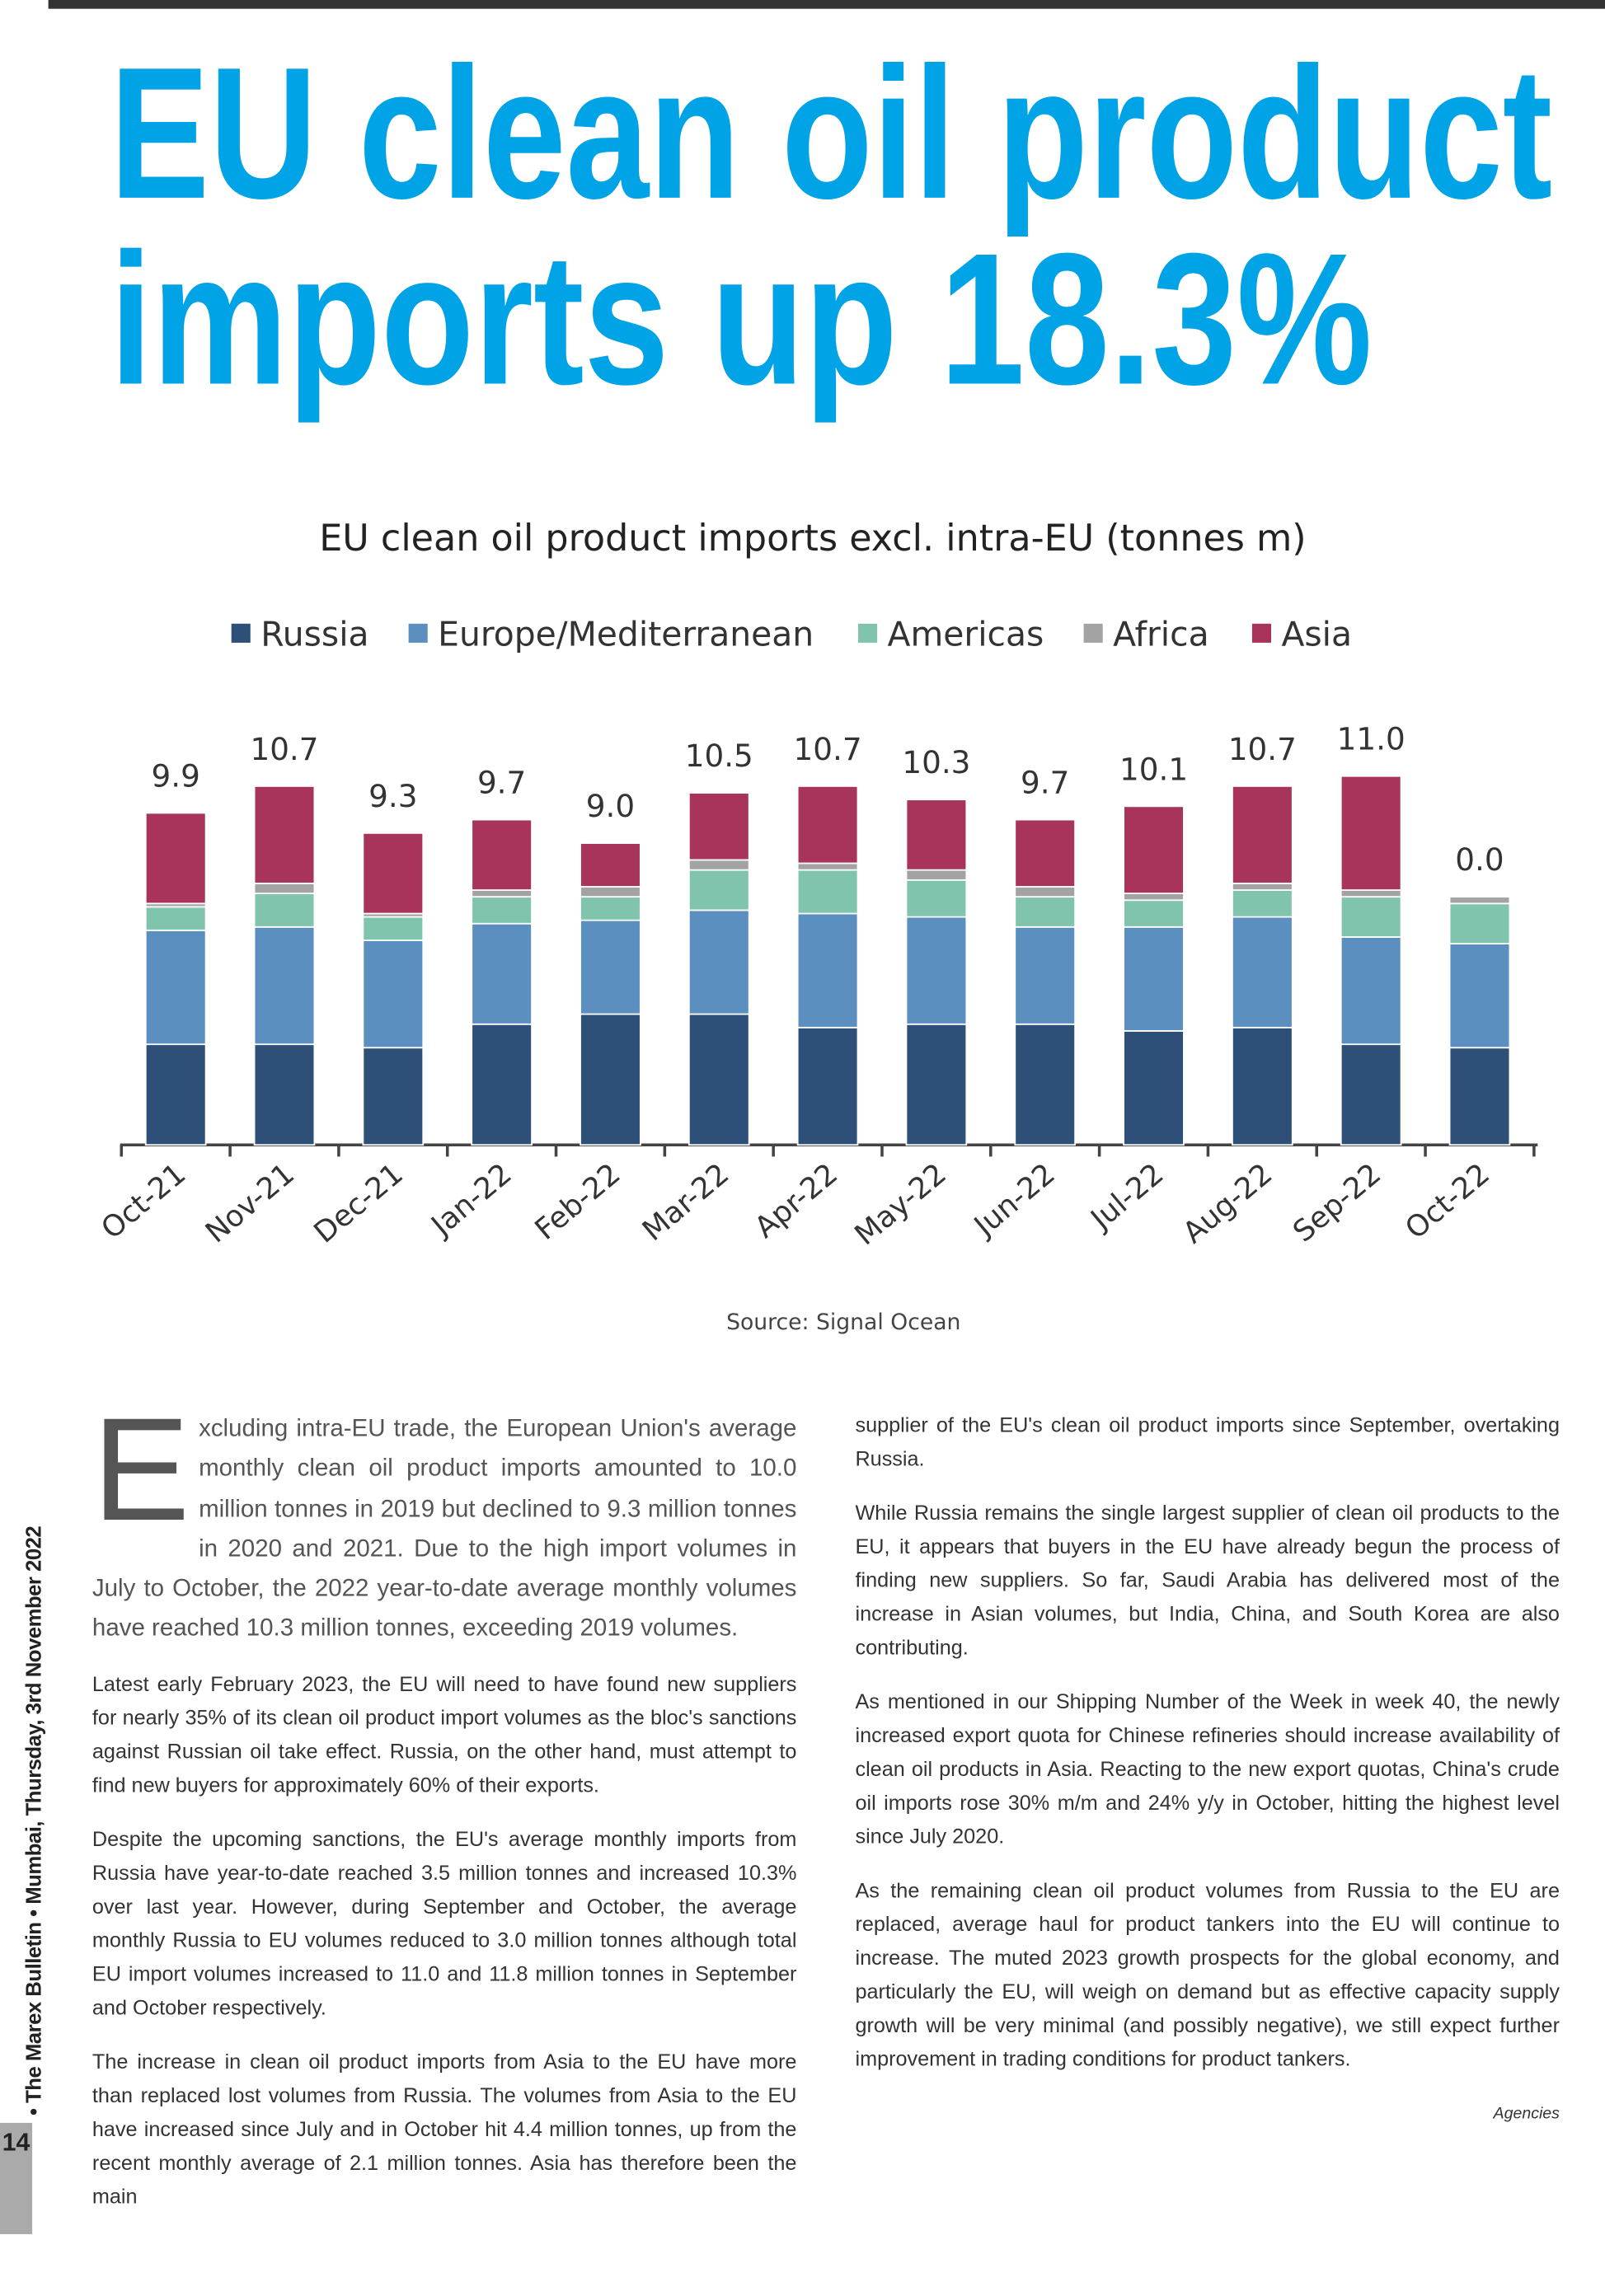  Describe the element at coordinates (796, 1201) in the screenshot. I see `x-tick-label: Apr-22` at that location.